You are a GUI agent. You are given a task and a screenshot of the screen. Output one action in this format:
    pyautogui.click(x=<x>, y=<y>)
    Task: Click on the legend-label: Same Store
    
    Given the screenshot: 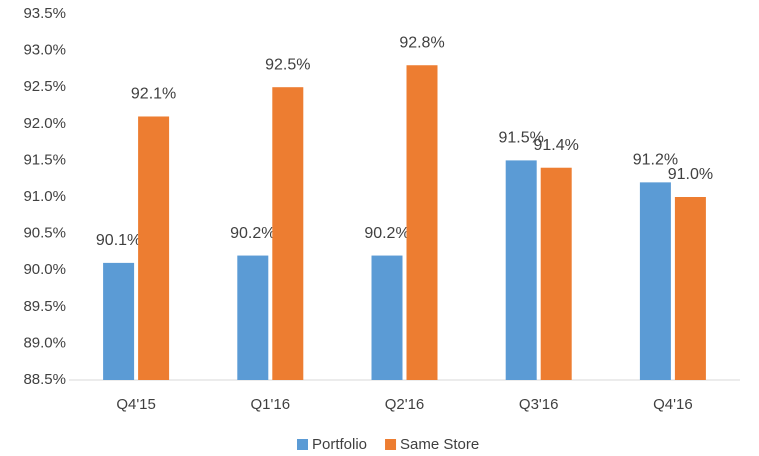 What is the action you would take?
    pyautogui.click(x=439, y=444)
    